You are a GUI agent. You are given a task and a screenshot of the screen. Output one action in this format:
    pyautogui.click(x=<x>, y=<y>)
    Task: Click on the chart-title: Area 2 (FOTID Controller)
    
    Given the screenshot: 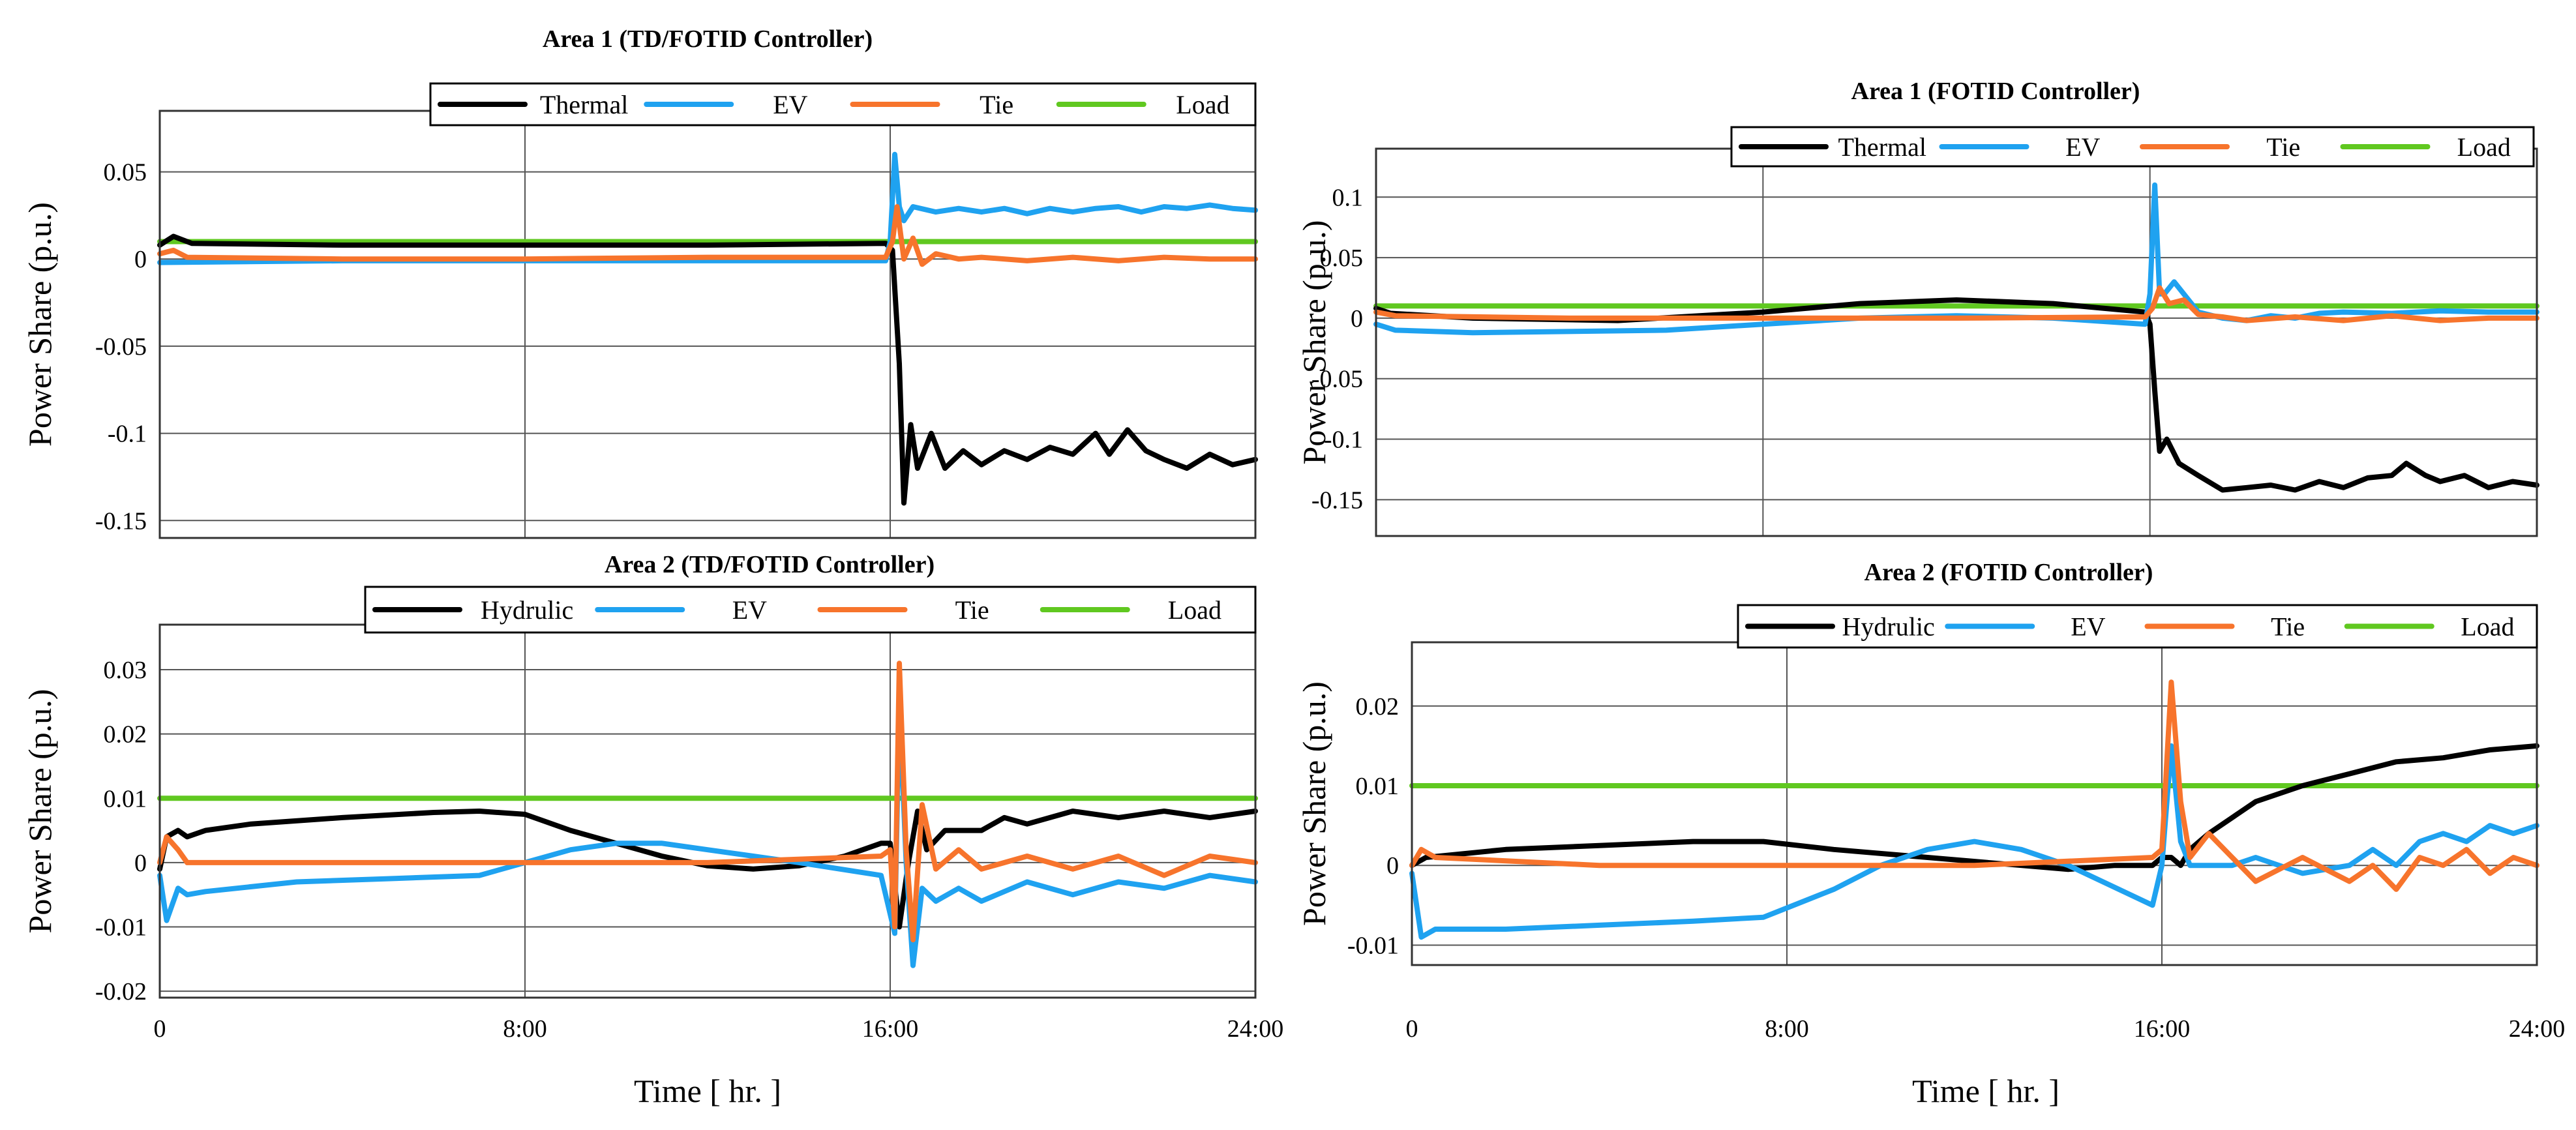 What is the action you would take?
    pyautogui.click(x=2009, y=572)
    